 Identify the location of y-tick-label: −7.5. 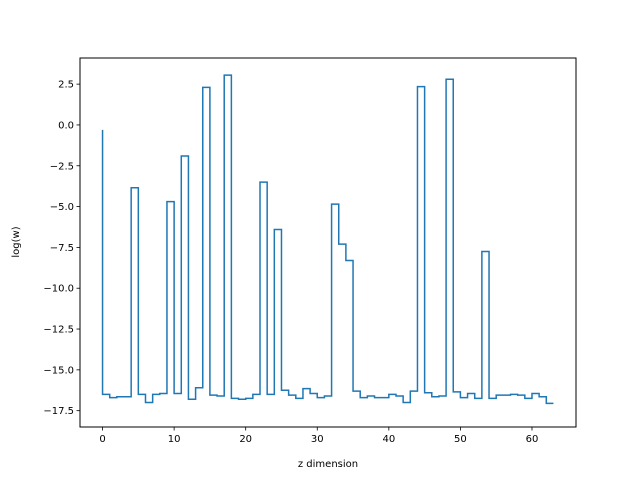
(62, 248).